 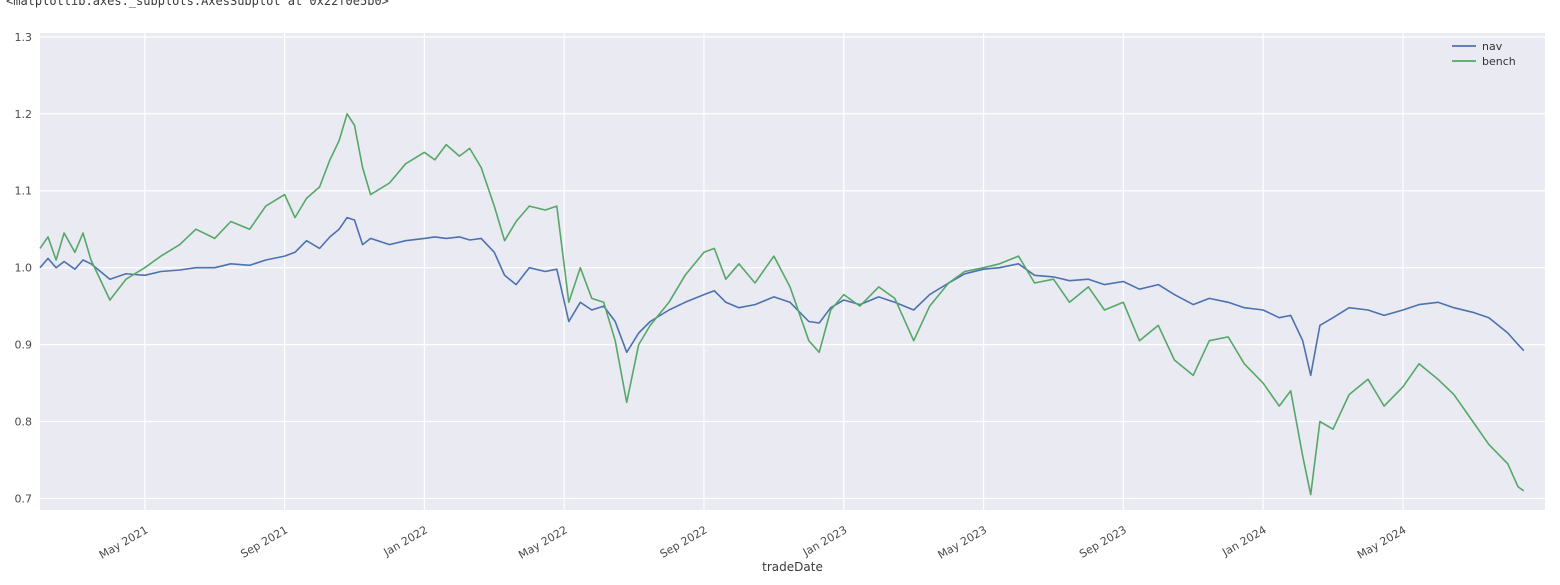 I want to click on x-tick-label: Jan 2022, so click(x=405, y=541).